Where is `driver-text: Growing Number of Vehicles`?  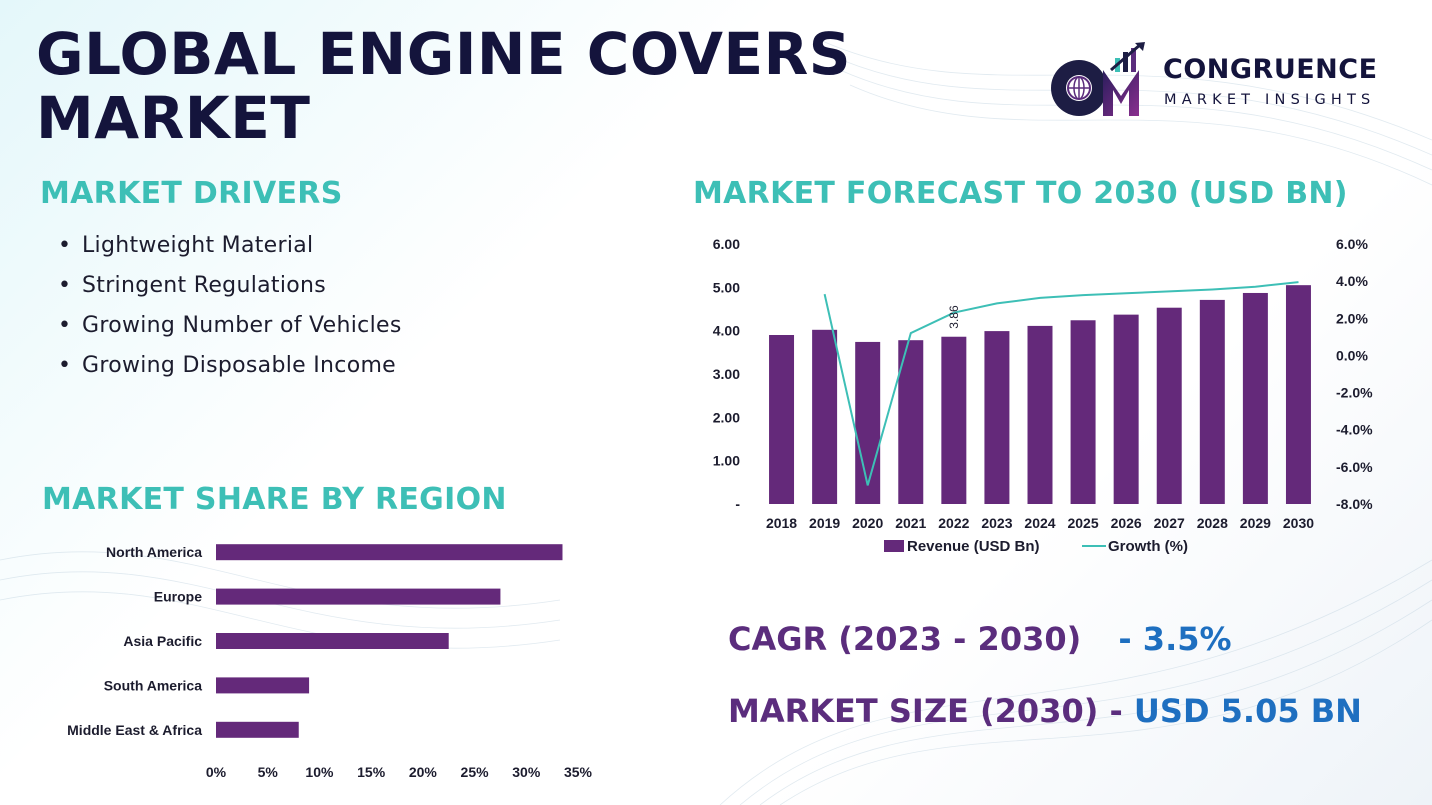
driver-text: Growing Number of Vehicles is located at coordinates (242, 325).